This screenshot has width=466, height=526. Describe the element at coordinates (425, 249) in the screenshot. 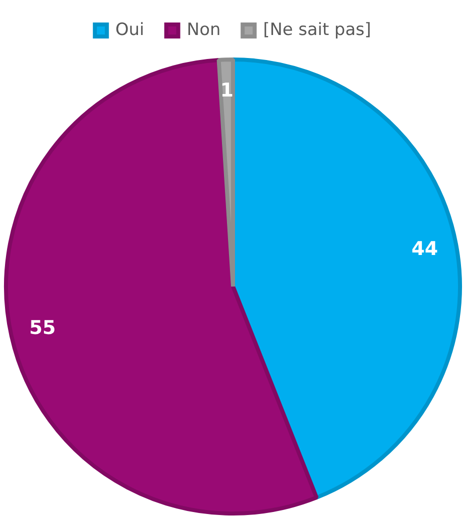

I see `data-label: 44` at that location.